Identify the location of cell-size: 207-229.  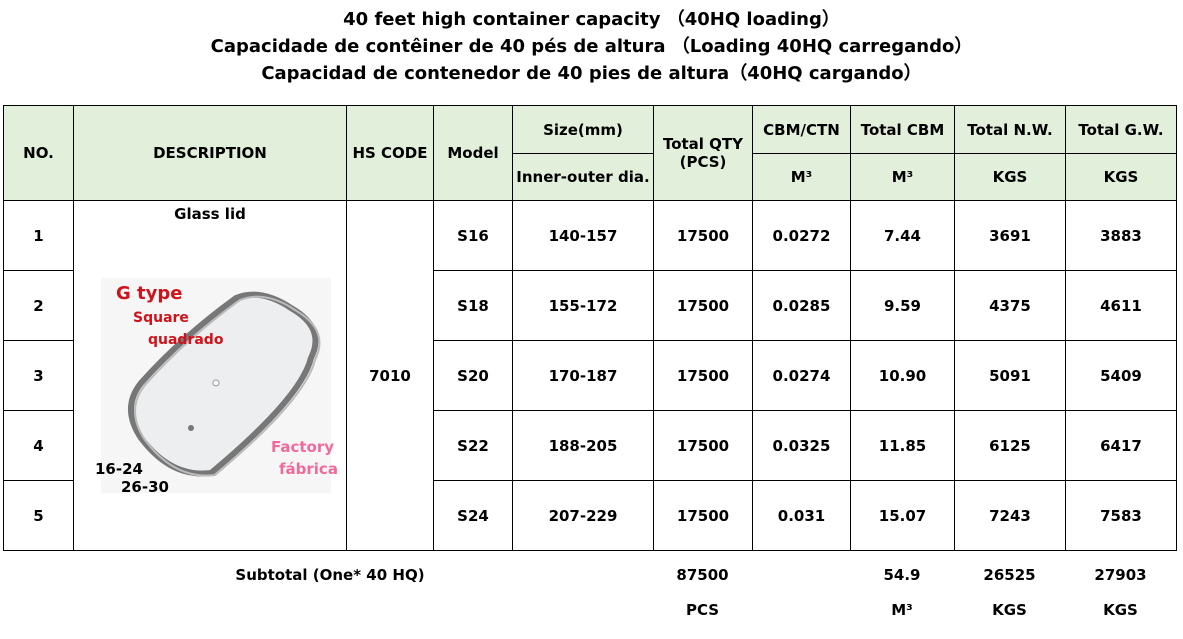
(583, 515).